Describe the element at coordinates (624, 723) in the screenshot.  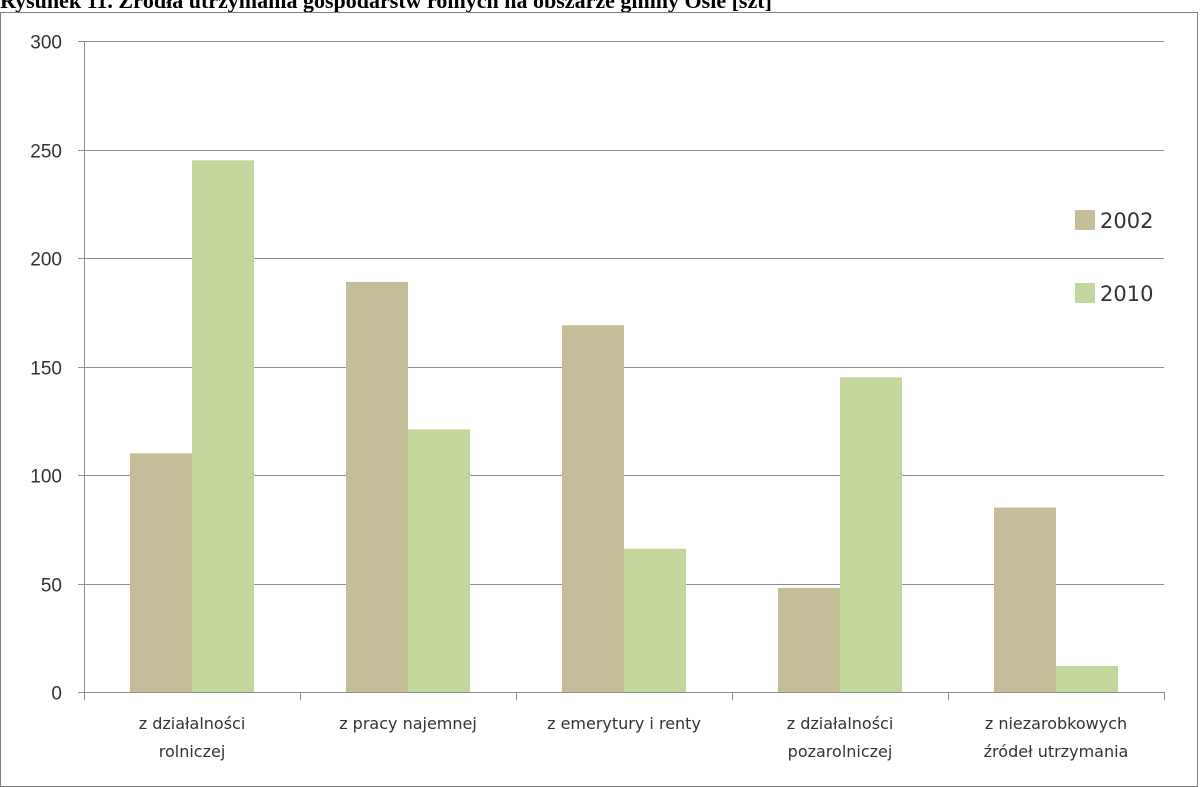
I see `x-category-label: z emerytury i renty` at that location.